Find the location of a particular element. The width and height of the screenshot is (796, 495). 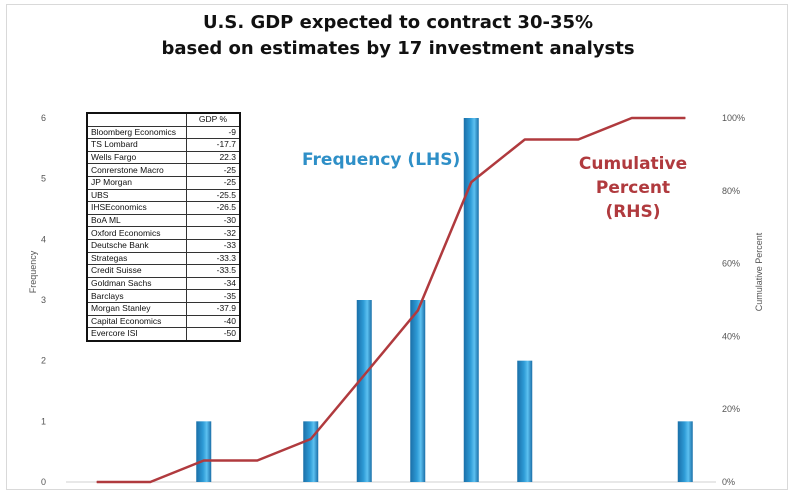

table-row: Deutsche Bank -33 is located at coordinates (163, 245).